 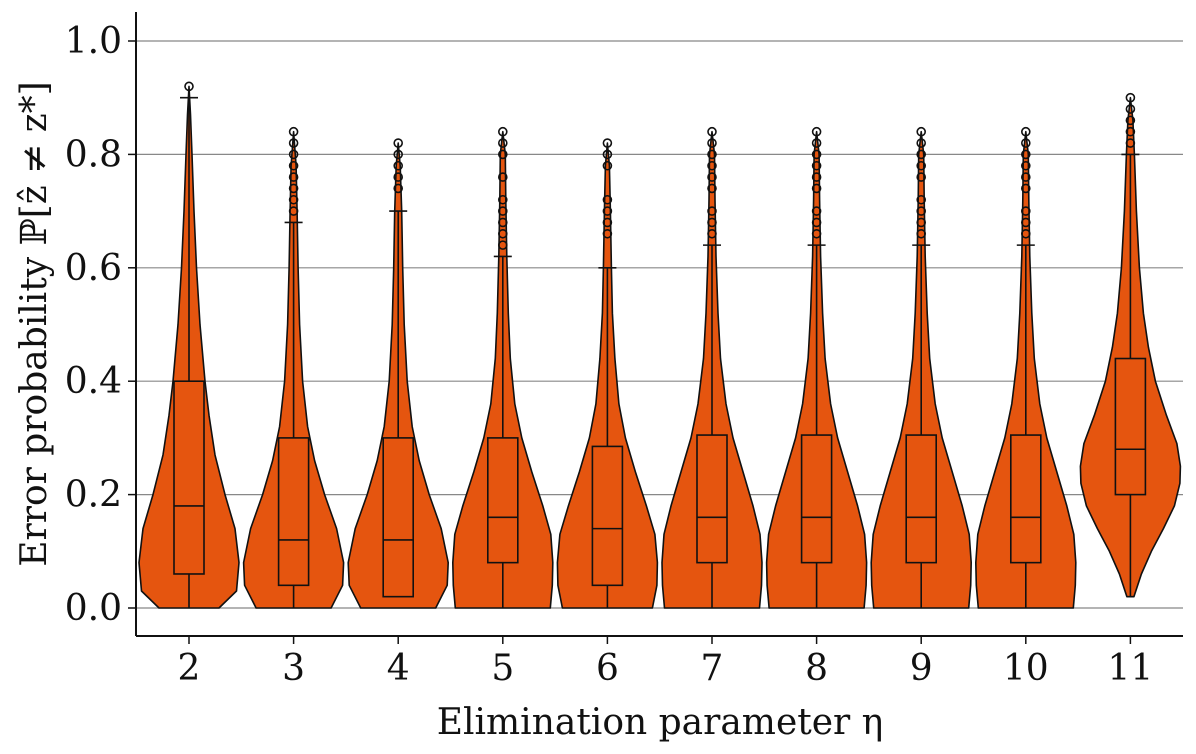 I want to click on y-tick-label: 0.2, so click(x=93, y=495).